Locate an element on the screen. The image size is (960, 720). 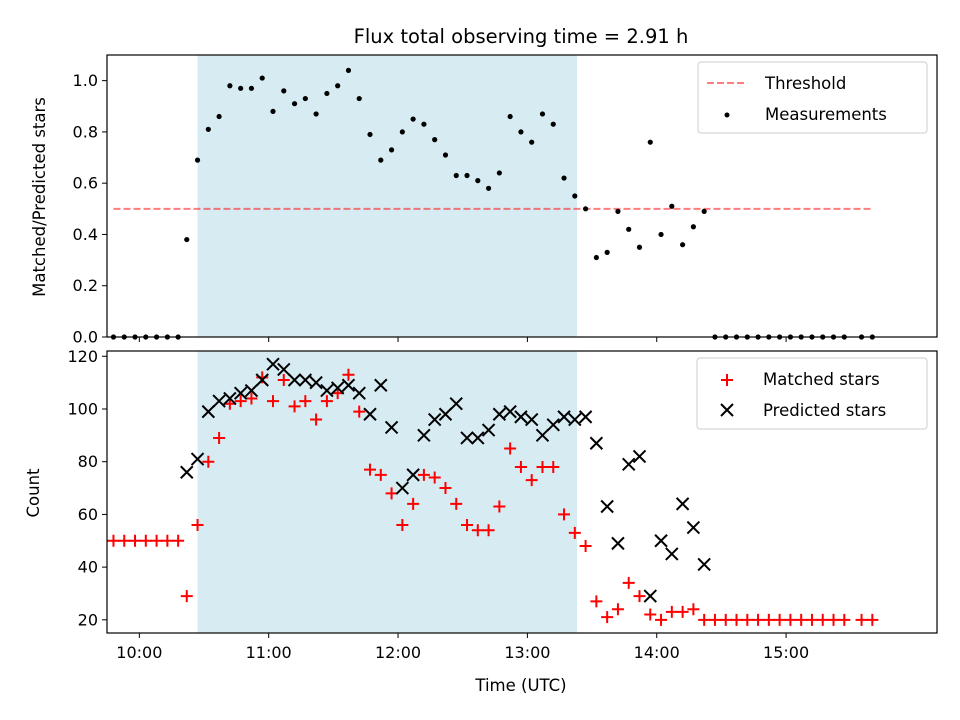
legend-matched-label: Matched stars is located at coordinates (821, 379).